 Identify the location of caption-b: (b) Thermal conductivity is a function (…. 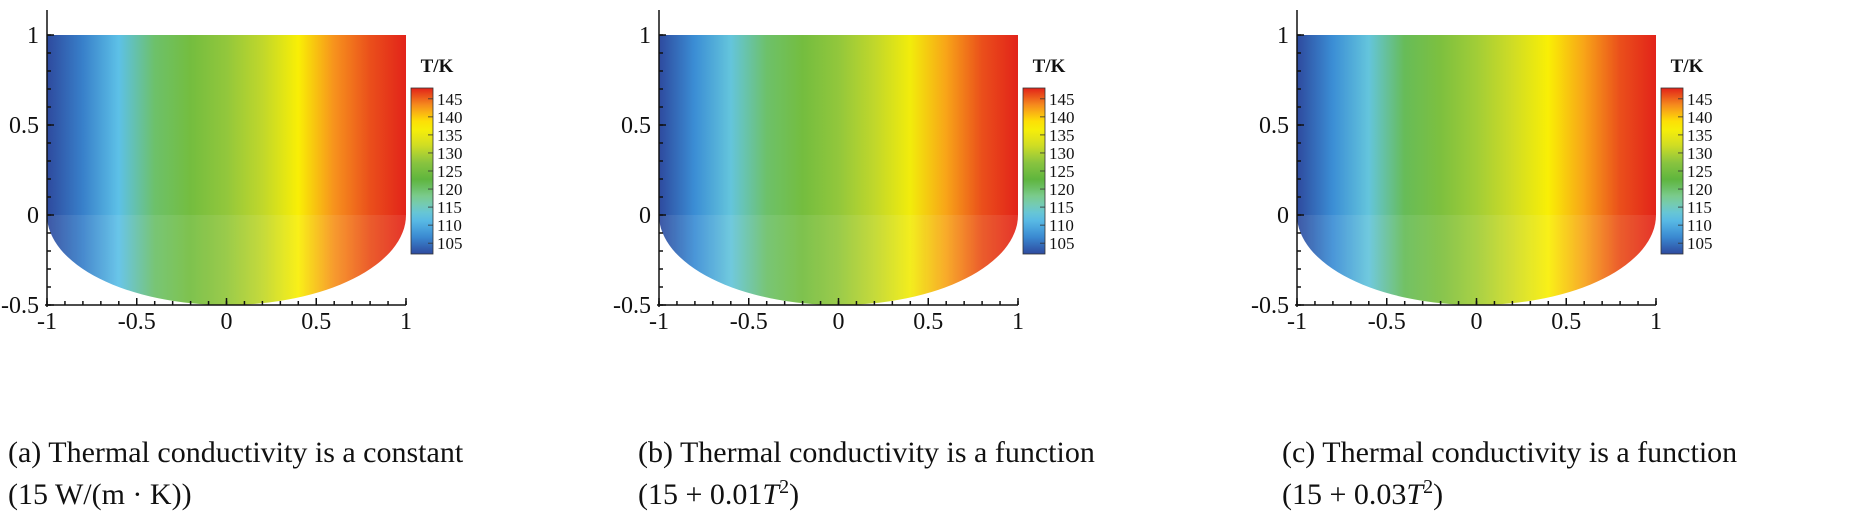
(866, 474).